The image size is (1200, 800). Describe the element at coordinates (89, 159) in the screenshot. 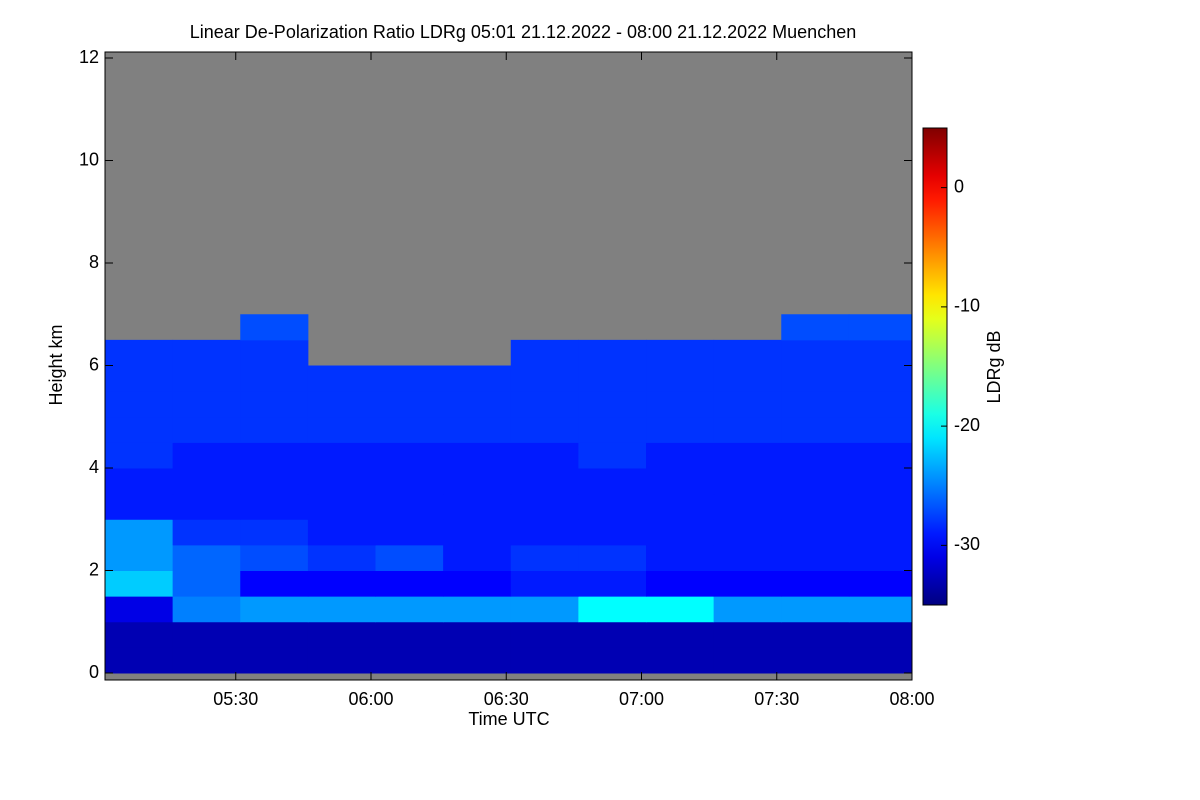

I see `y-tick-label: 10` at that location.